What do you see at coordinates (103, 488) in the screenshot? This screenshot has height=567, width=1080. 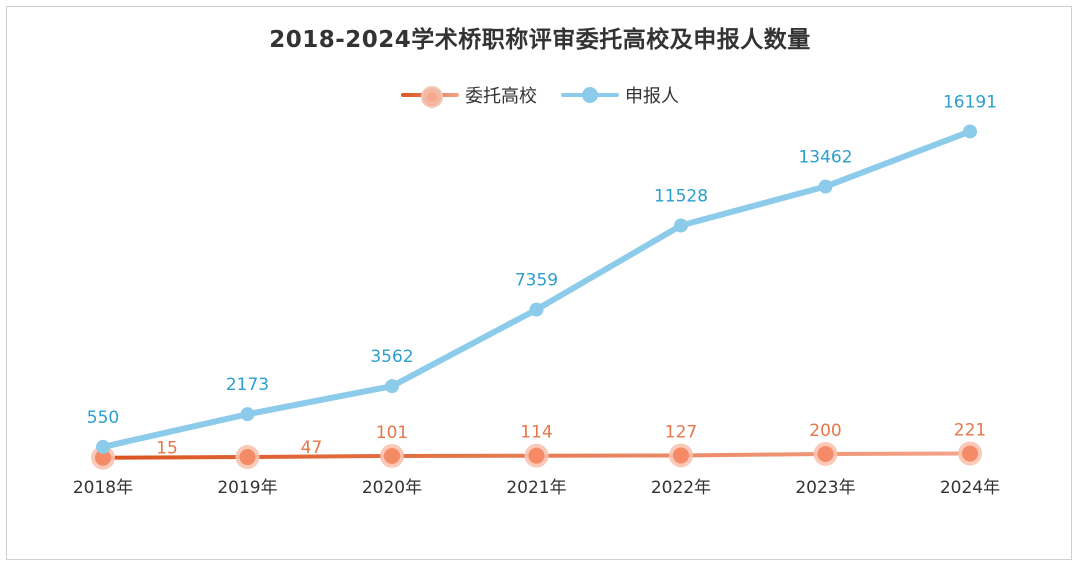 I see `x-axis-tick-label: 2018年` at bounding box center [103, 488].